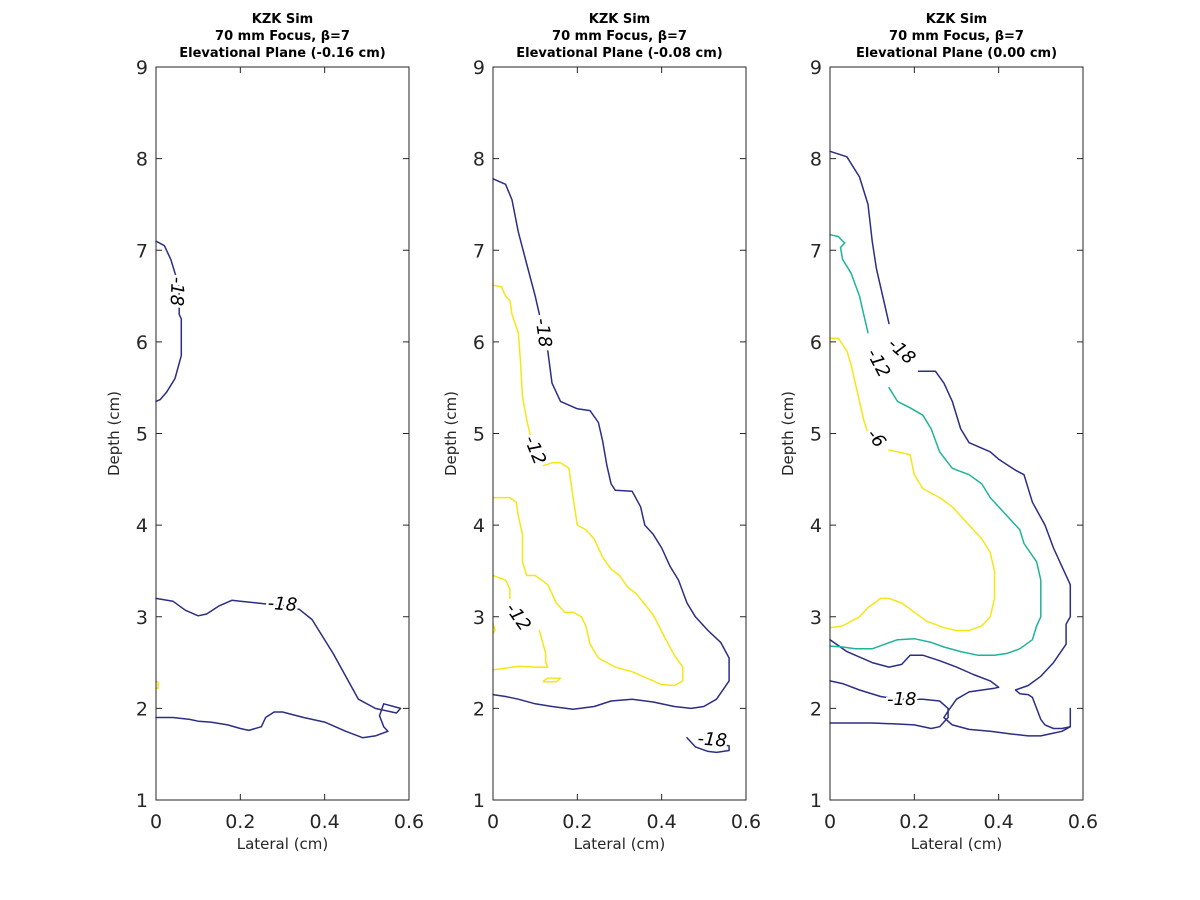  Describe the element at coordinates (619, 53) in the screenshot. I see `chart-title-line-3: Elevational Plane (-0.08 cm)` at that location.